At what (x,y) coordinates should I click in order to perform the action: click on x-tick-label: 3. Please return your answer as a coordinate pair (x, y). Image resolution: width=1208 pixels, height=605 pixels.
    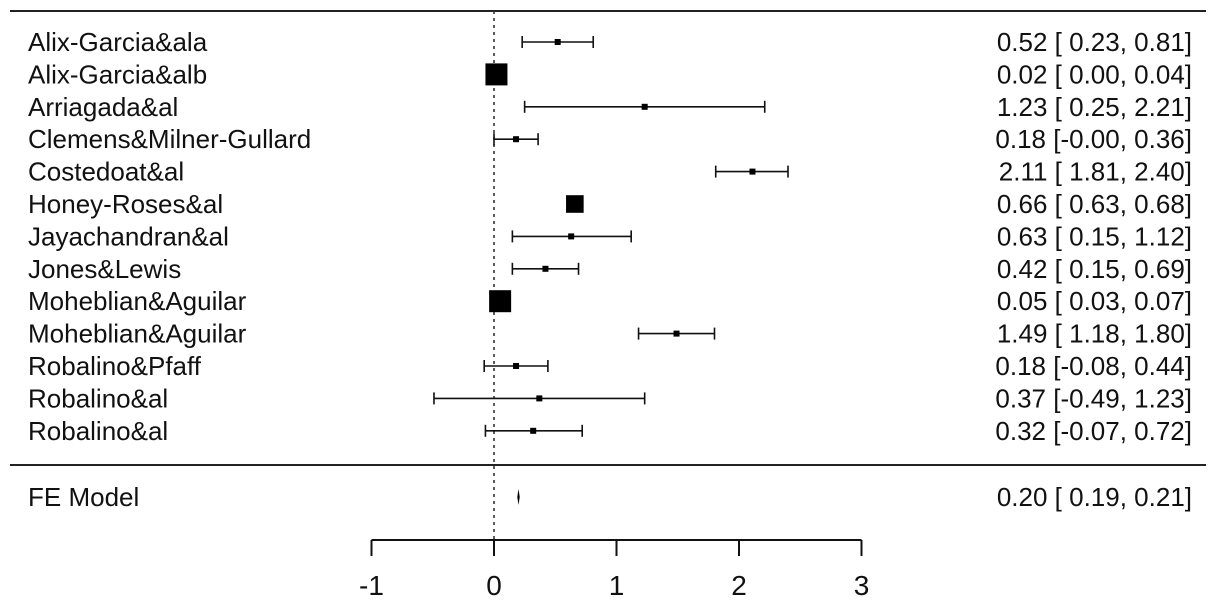
    Looking at the image, I should click on (862, 585).